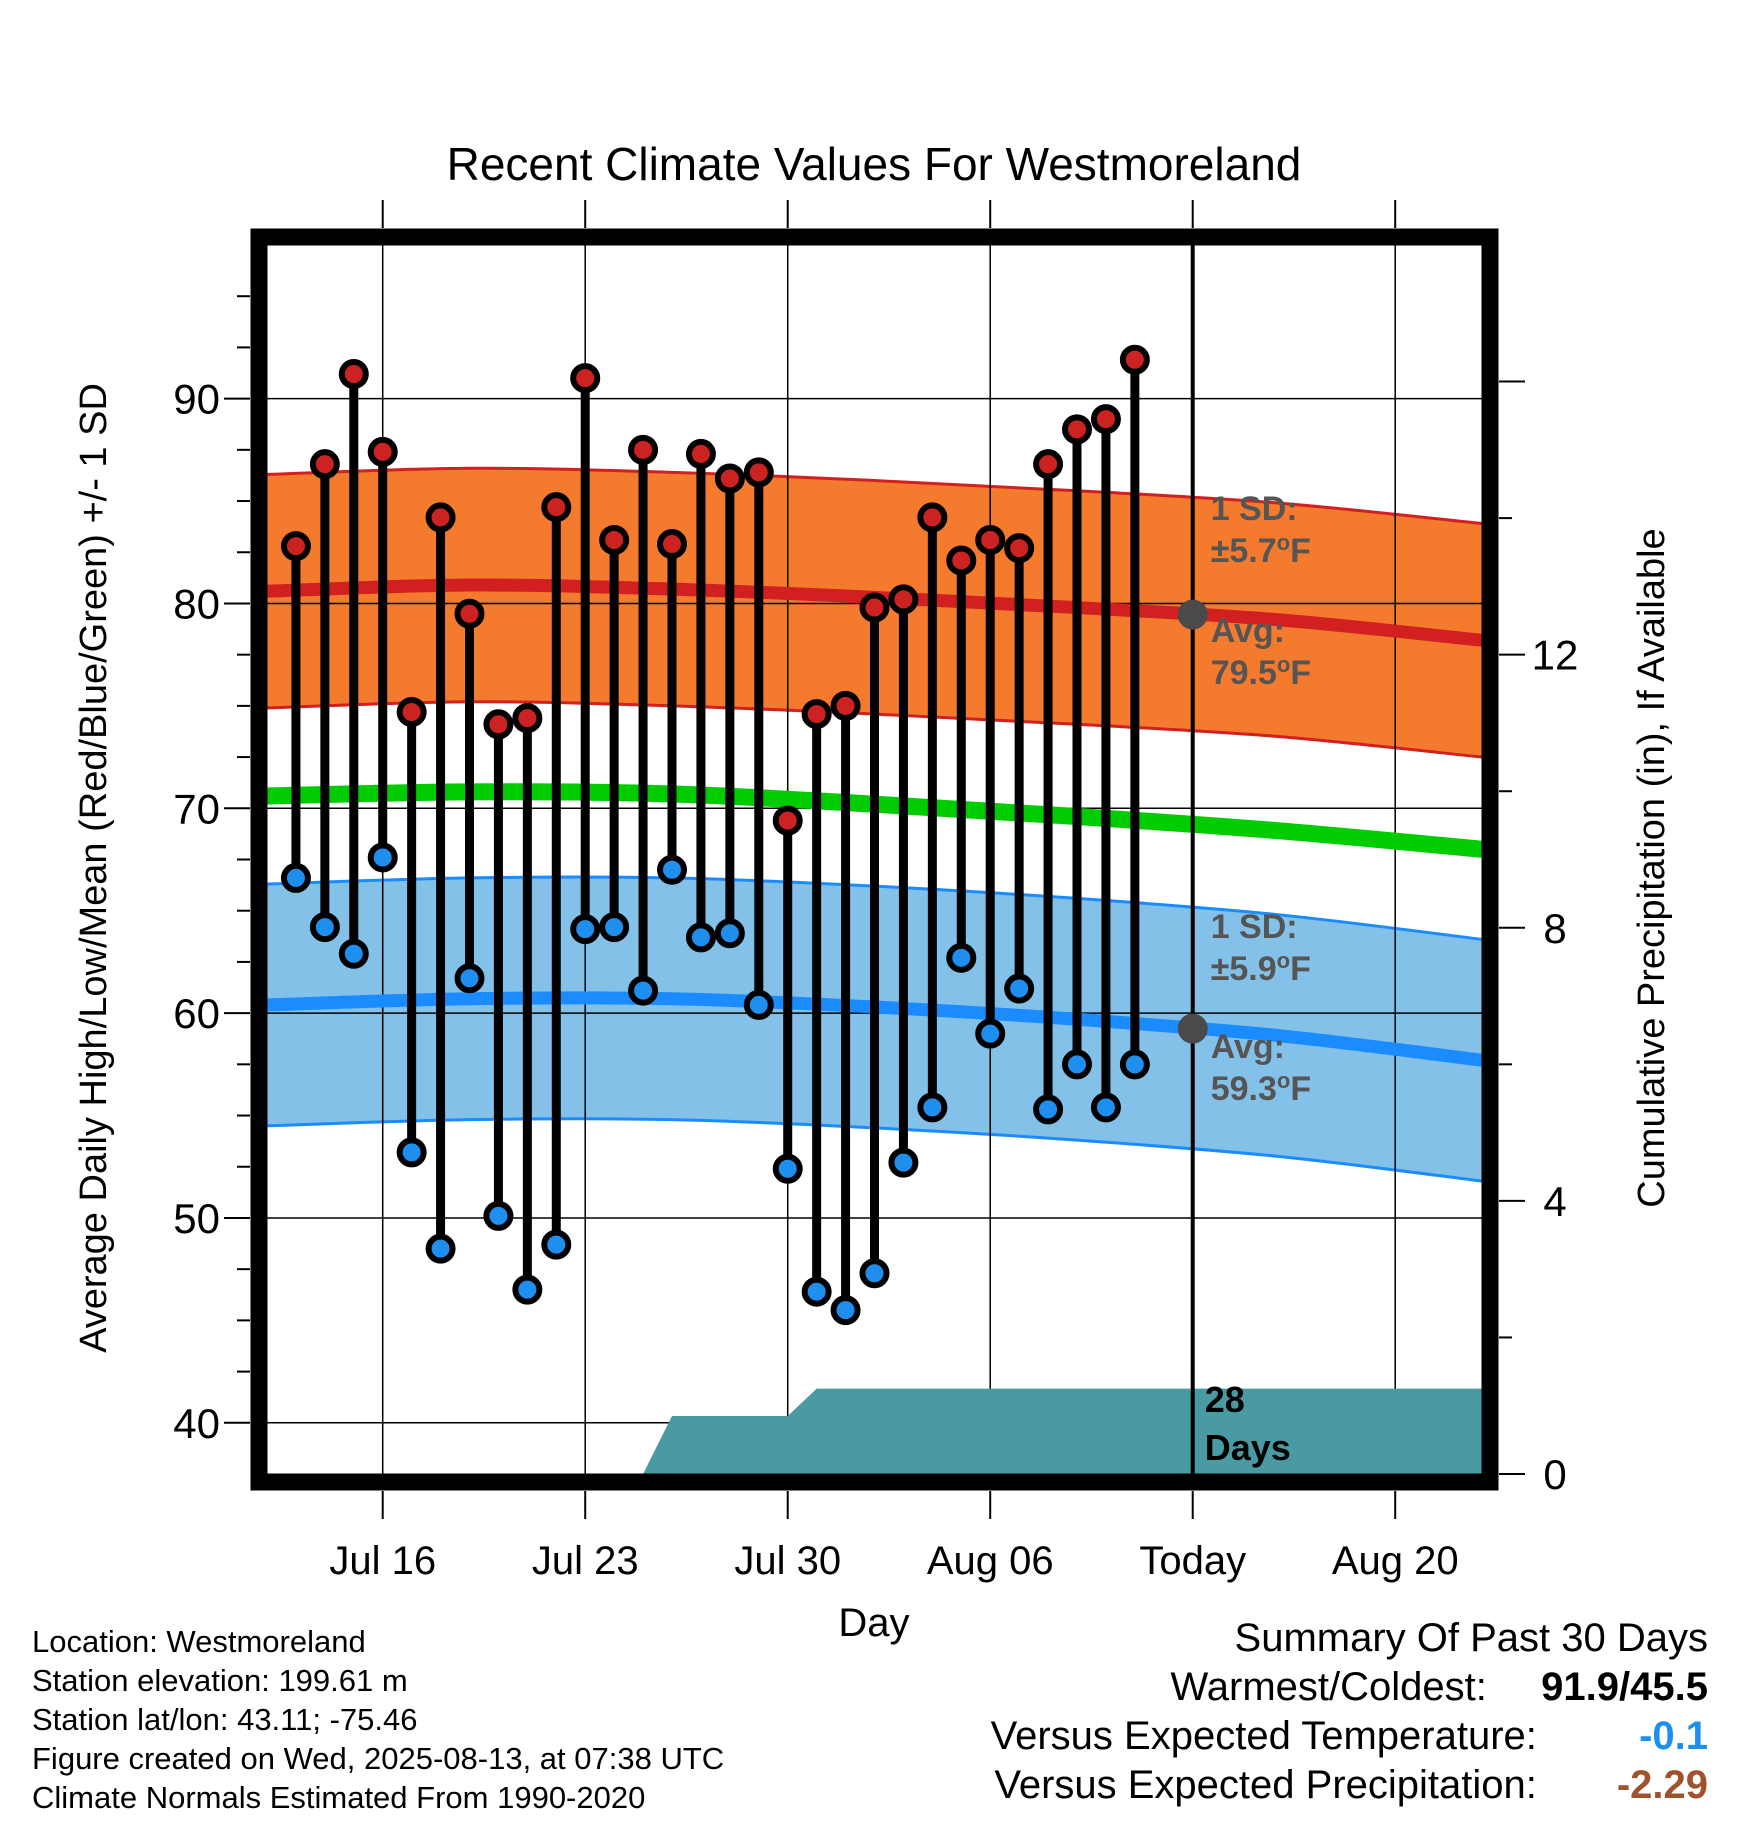  I want to click on high-avg-value: 79.5oF, so click(1261, 672).